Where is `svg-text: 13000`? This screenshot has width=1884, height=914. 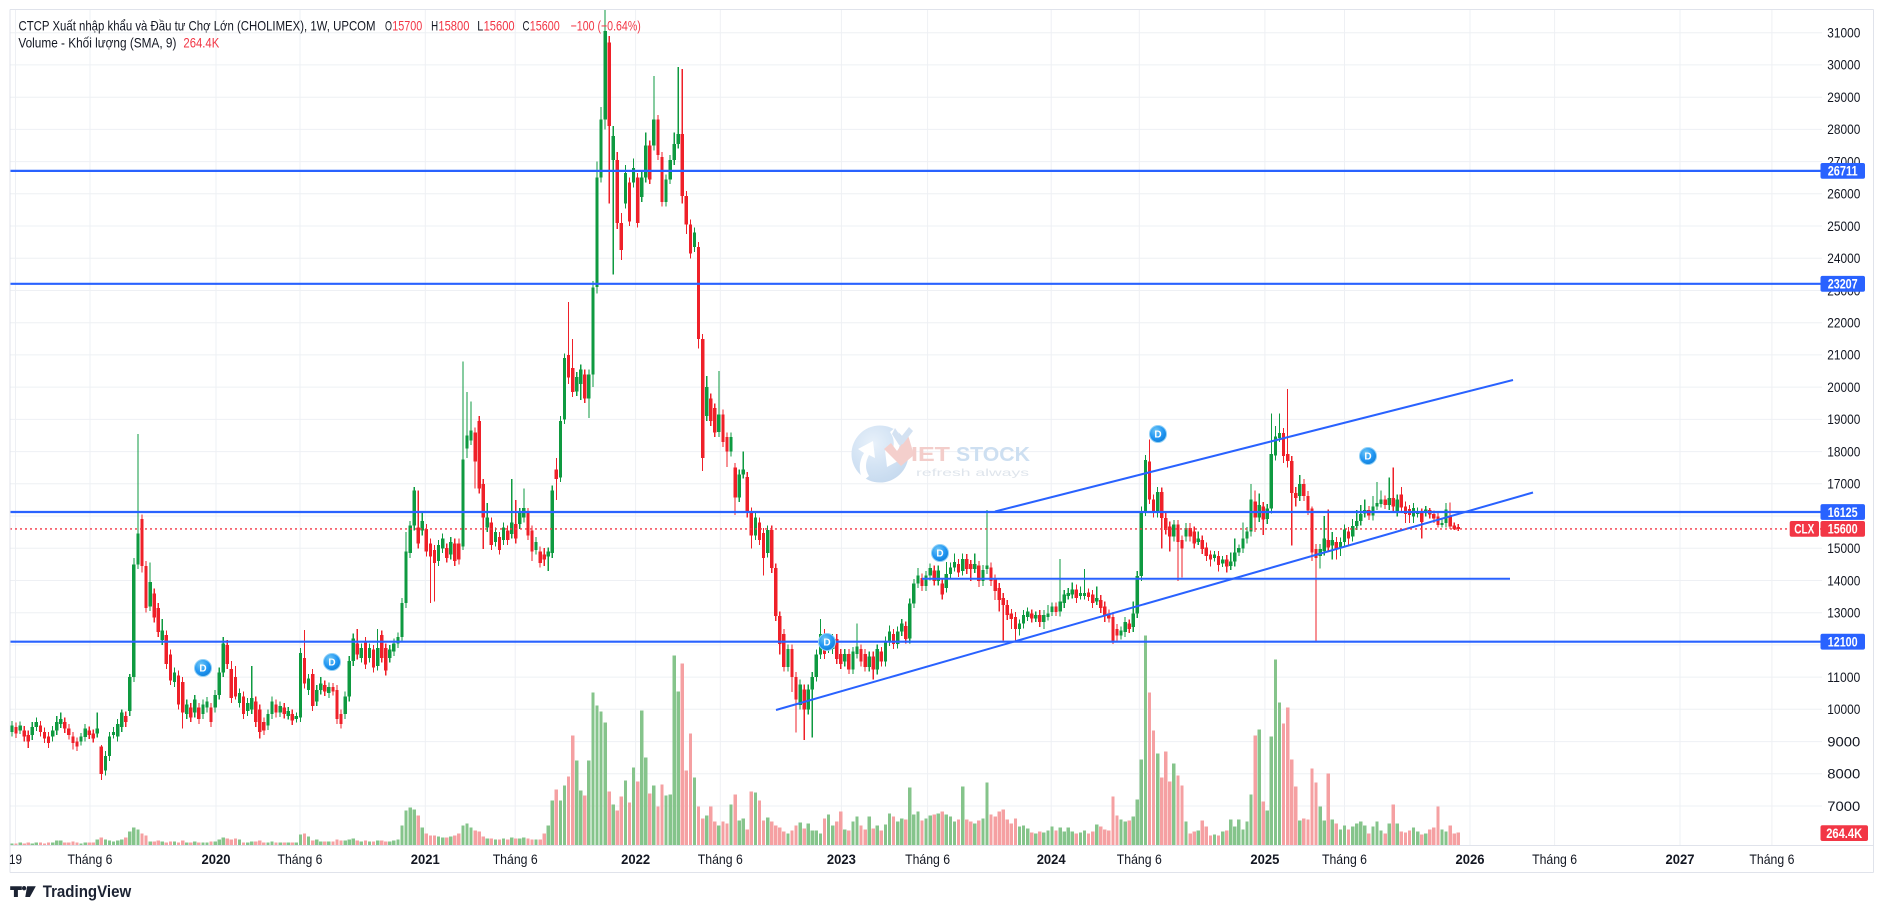 svg-text: 13000 is located at coordinates (1843, 613).